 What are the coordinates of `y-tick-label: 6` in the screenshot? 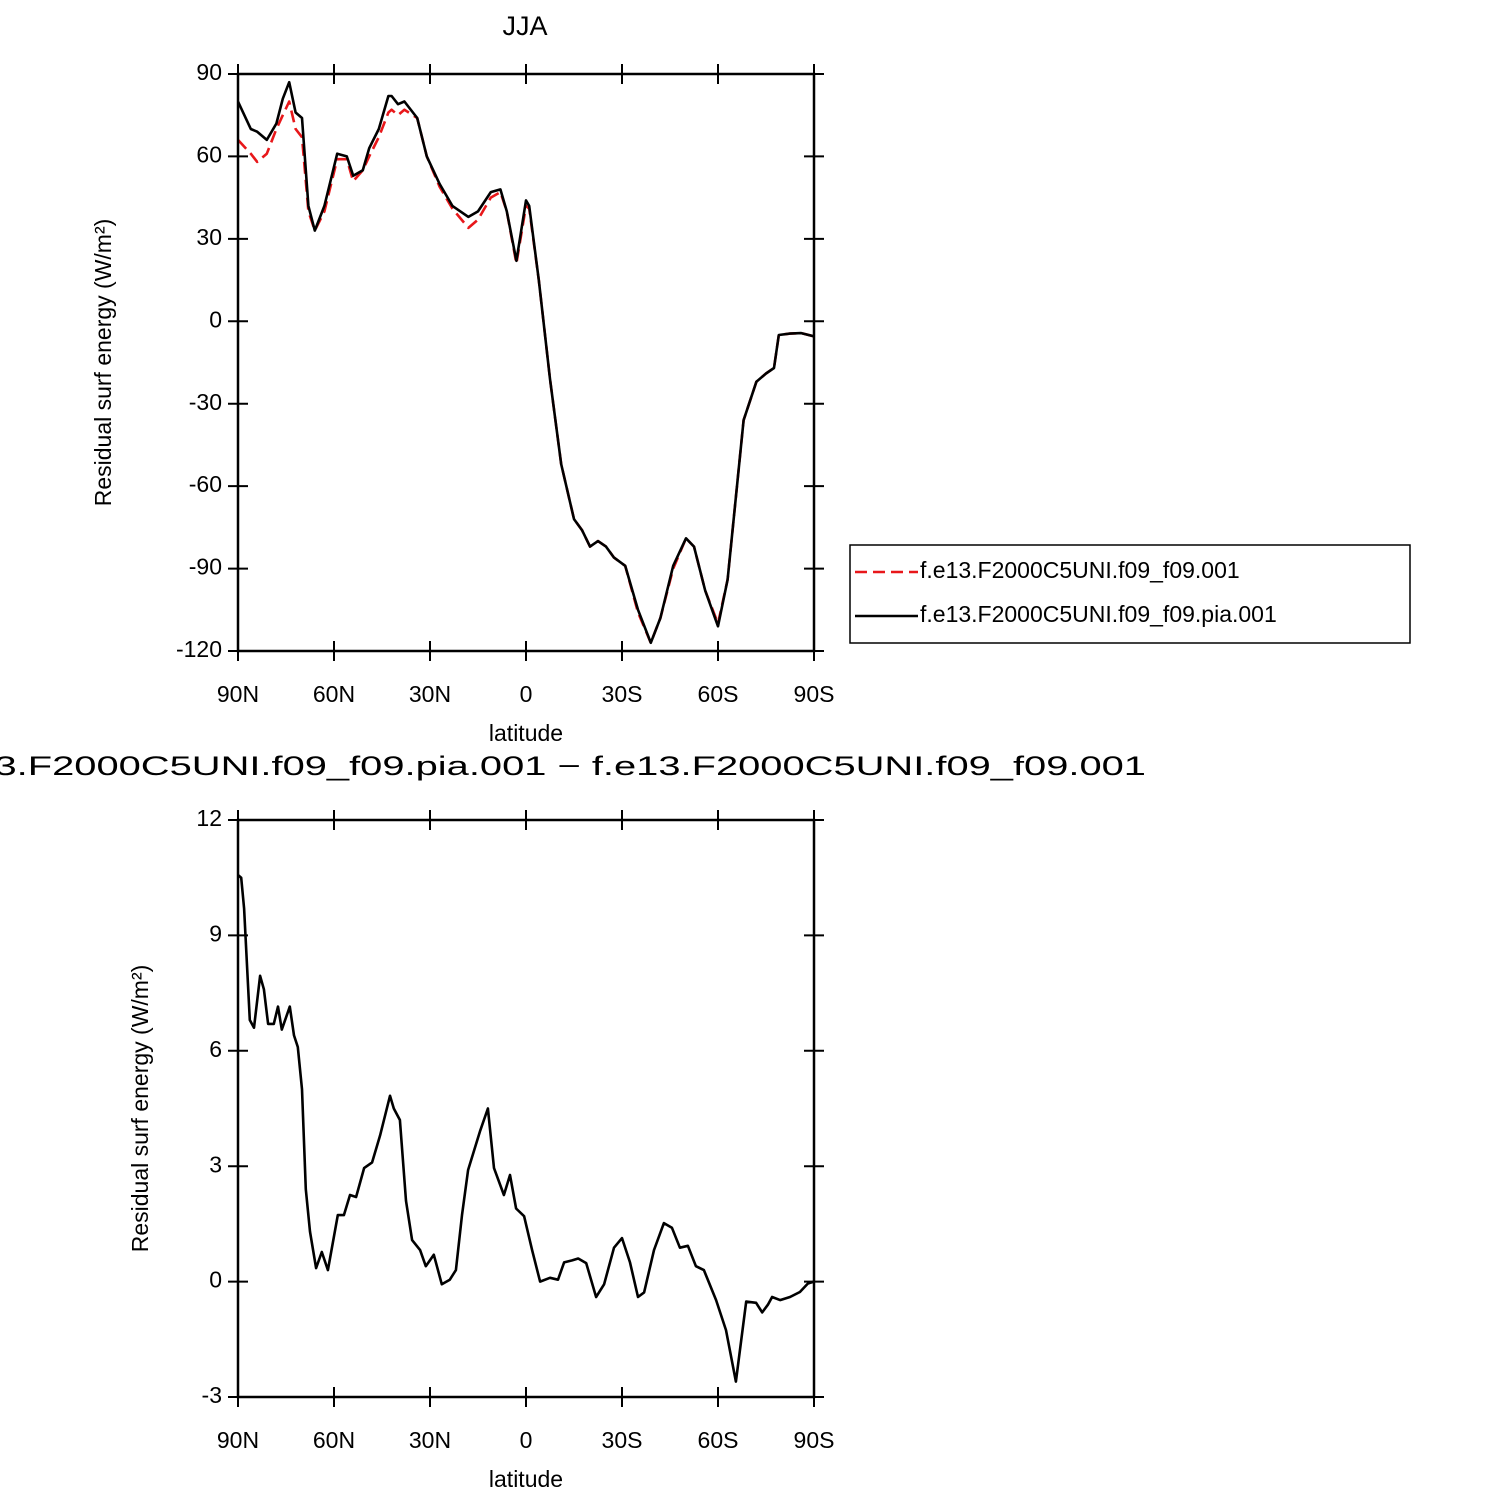 It's located at (215, 1049).